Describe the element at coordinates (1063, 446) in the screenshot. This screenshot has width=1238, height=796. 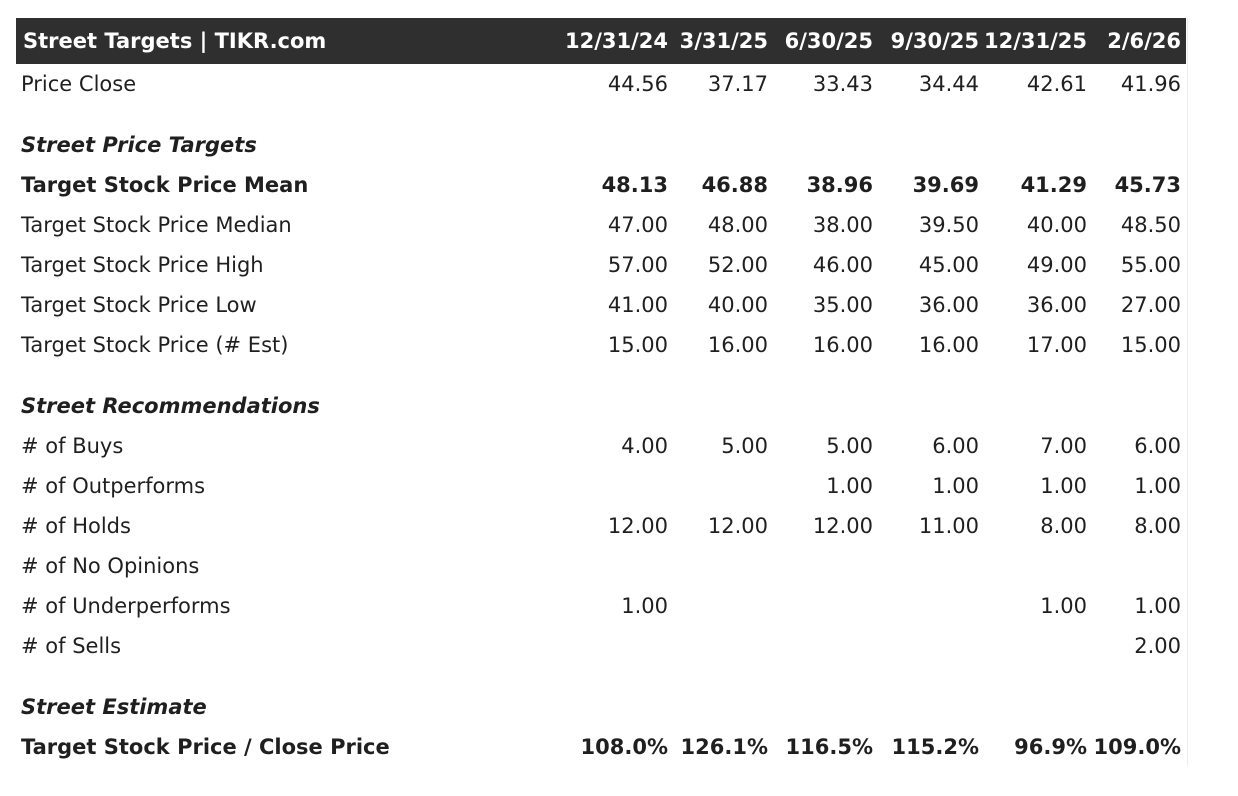
I see `table-cell: 7.00` at that location.